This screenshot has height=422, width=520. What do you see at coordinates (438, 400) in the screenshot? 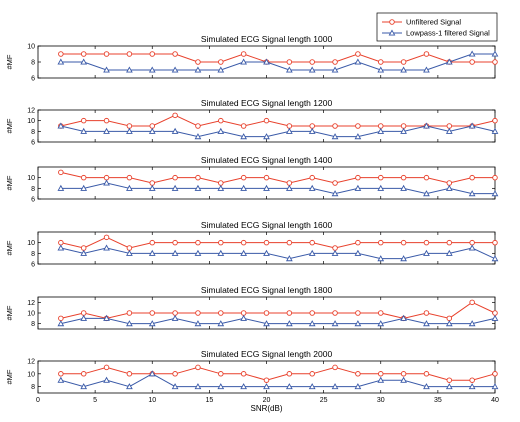
I see `x-tick-label: 35` at bounding box center [438, 400].